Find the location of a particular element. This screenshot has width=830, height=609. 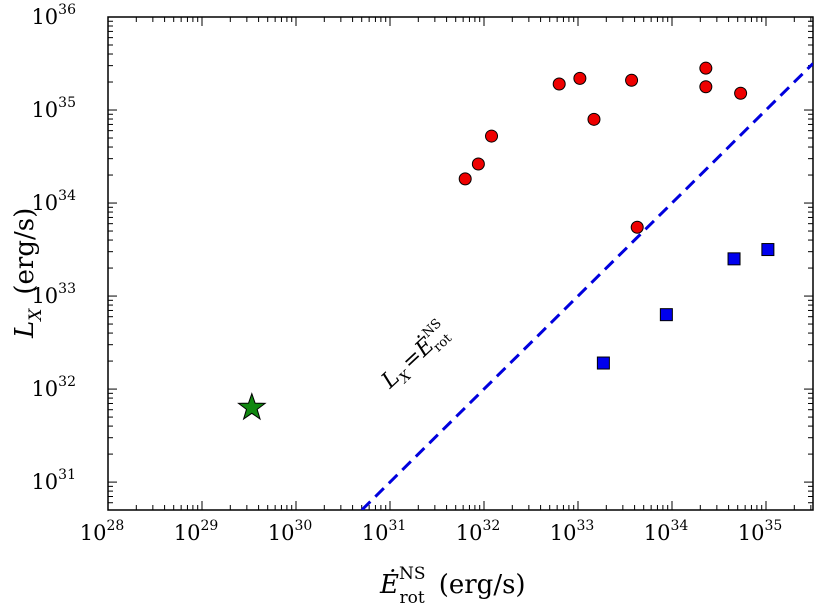

x-tick-label: 1028 is located at coordinates (102, 531).